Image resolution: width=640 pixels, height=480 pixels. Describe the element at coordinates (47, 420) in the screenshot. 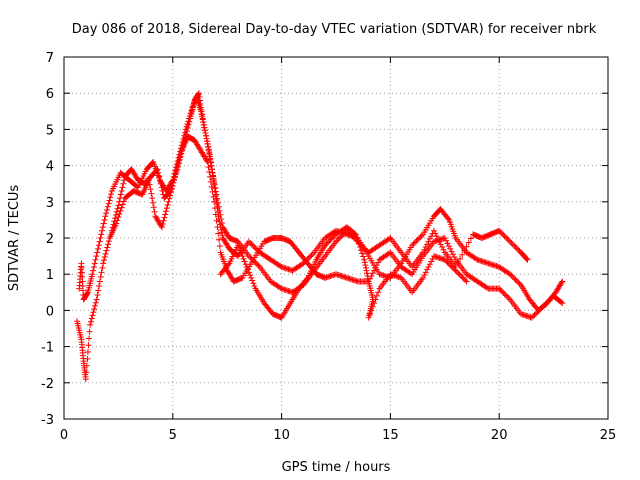

I see `y-tick-label: -3` at that location.